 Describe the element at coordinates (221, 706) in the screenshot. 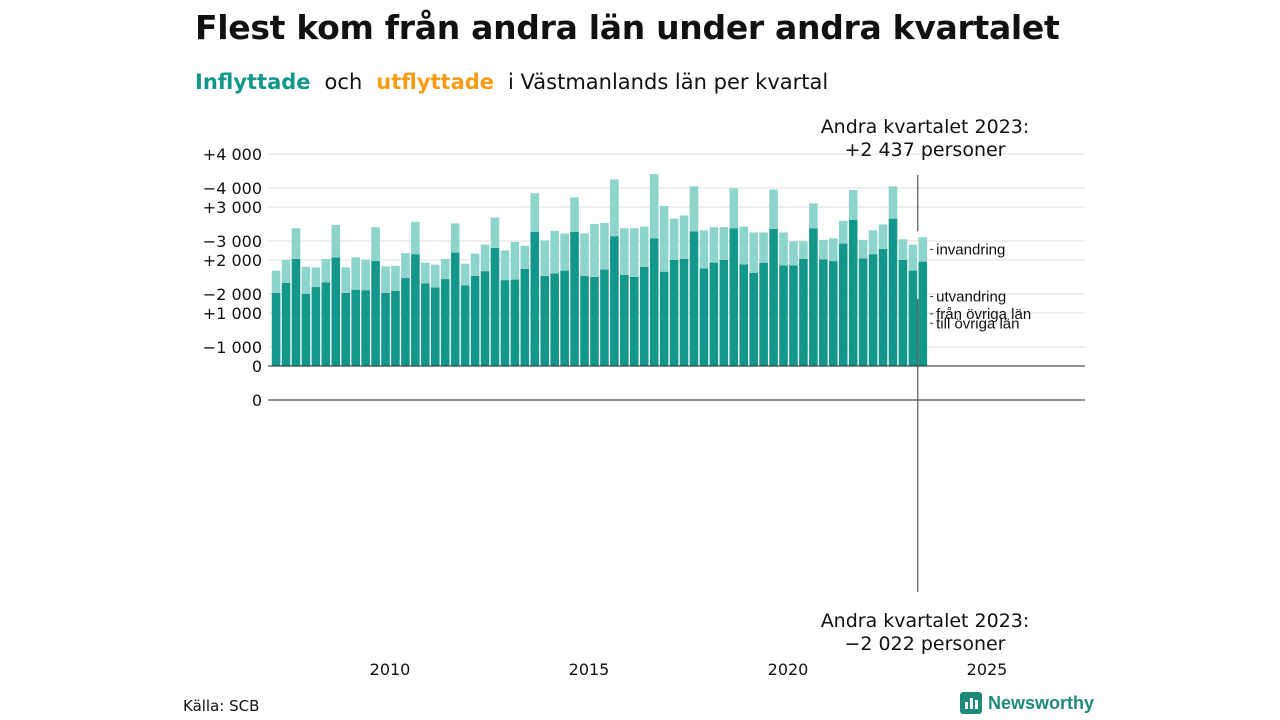

I see `source-label: Källa: SCB` at that location.